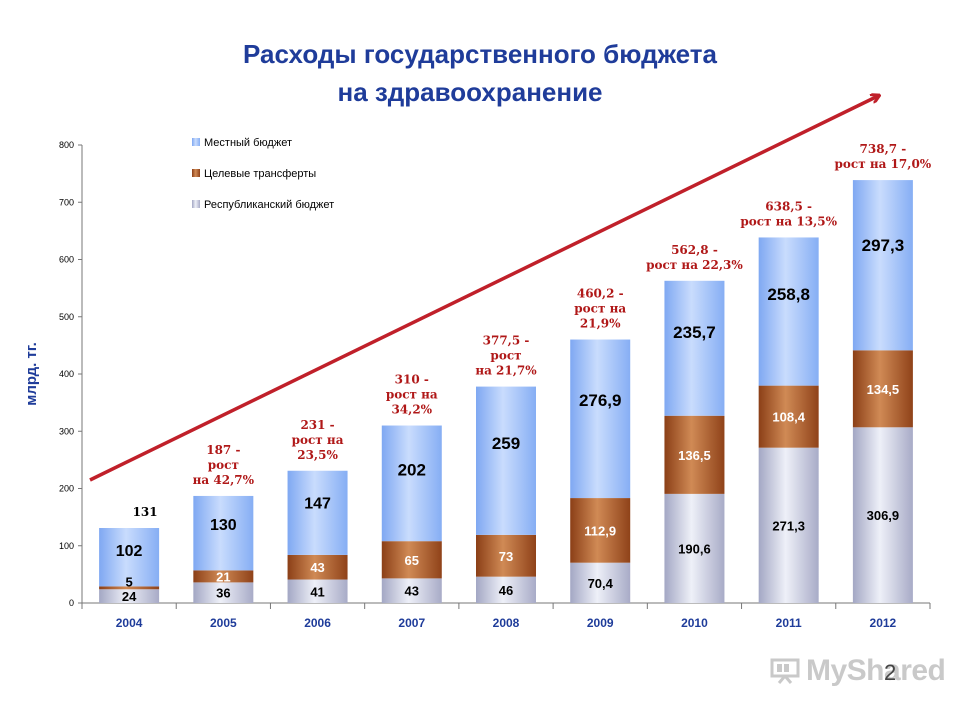  I want to click on data-label-republic-2005: 36, so click(223, 593).